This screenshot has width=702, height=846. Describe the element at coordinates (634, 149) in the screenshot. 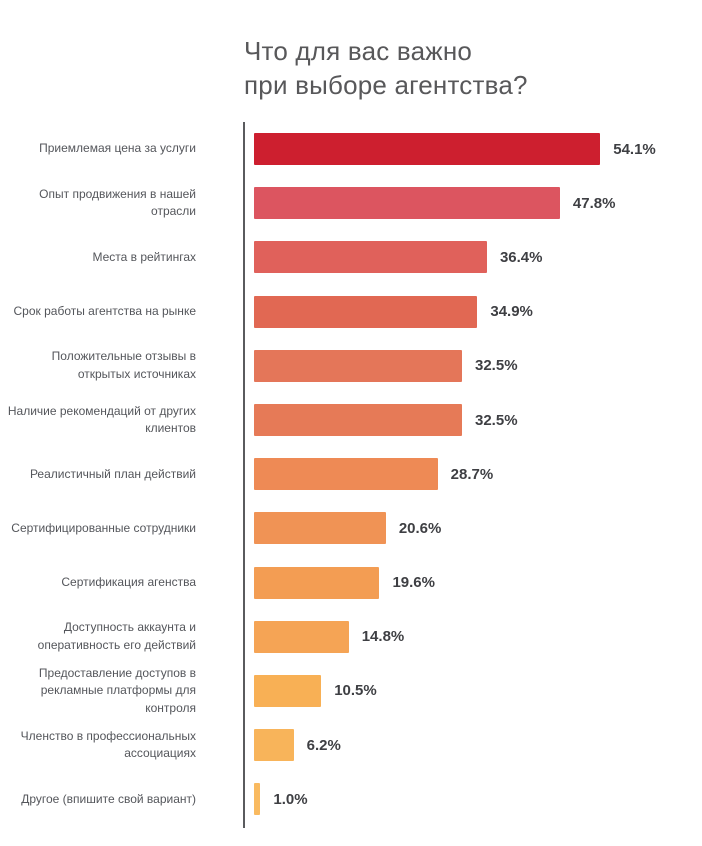

I see `bar-value: 54.1%` at that location.